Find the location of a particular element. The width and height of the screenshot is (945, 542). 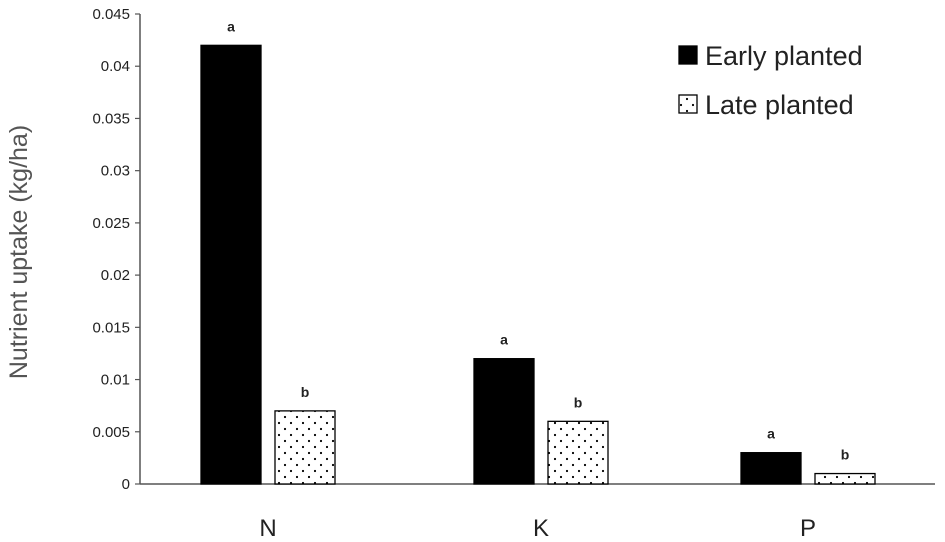

legend-swatch-late-planted is located at coordinates (688, 104).